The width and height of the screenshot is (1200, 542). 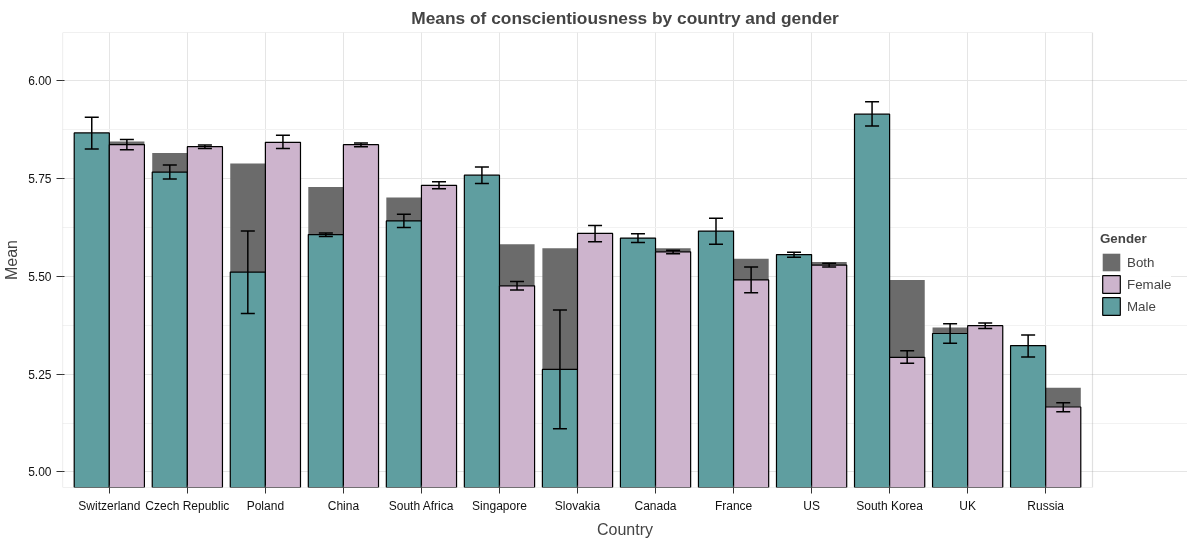 I want to click on x-tick-label: Poland, so click(x=265, y=505).